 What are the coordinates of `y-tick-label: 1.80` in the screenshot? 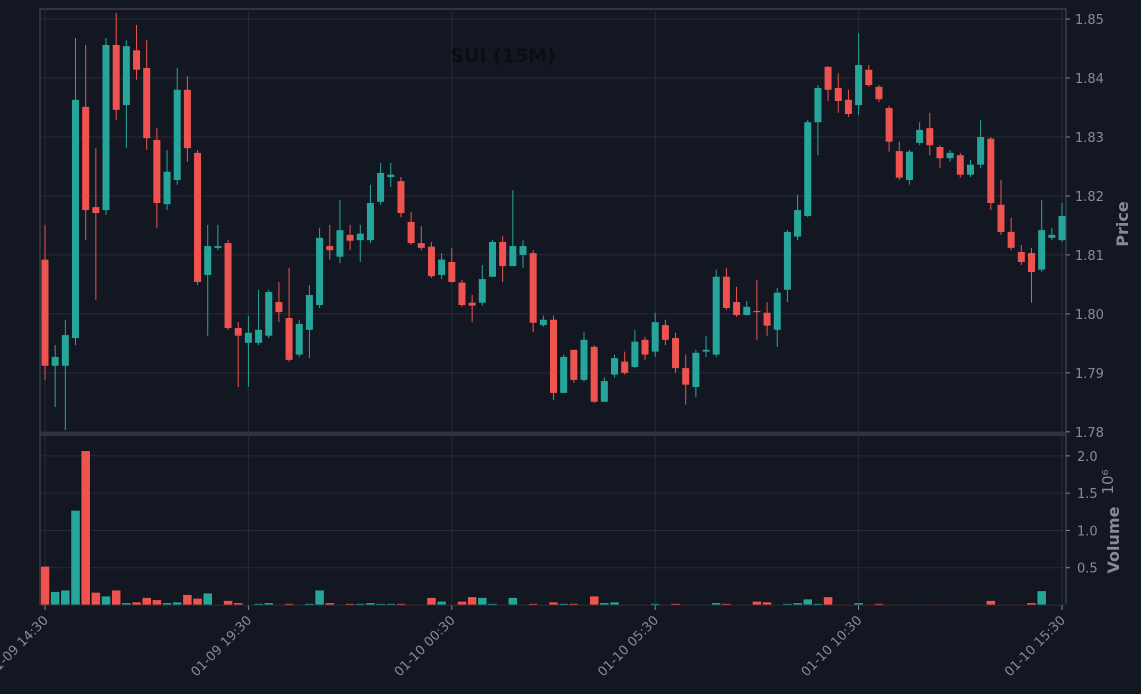 It's located at (1089, 315).